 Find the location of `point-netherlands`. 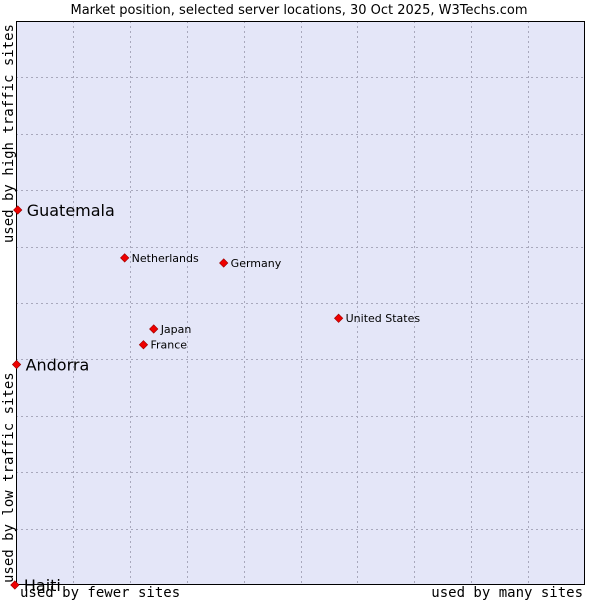

point-netherlands is located at coordinates (125, 258).